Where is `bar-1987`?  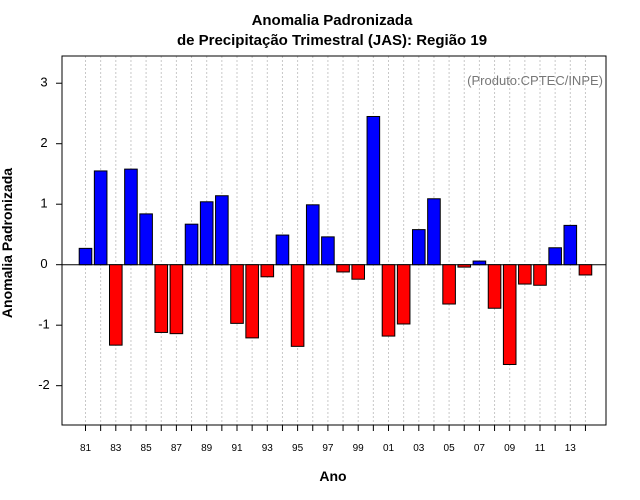 bar-1987 is located at coordinates (176, 299).